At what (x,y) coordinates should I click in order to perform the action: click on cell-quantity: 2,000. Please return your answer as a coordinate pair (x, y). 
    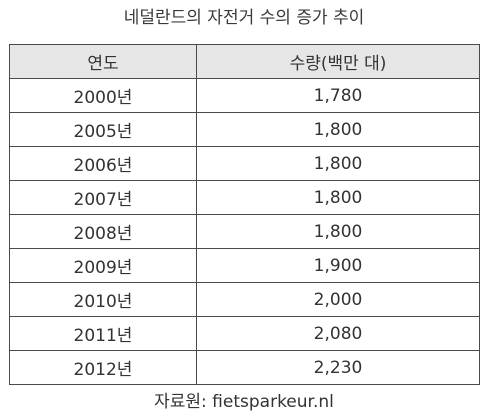
    Looking at the image, I should click on (338, 299).